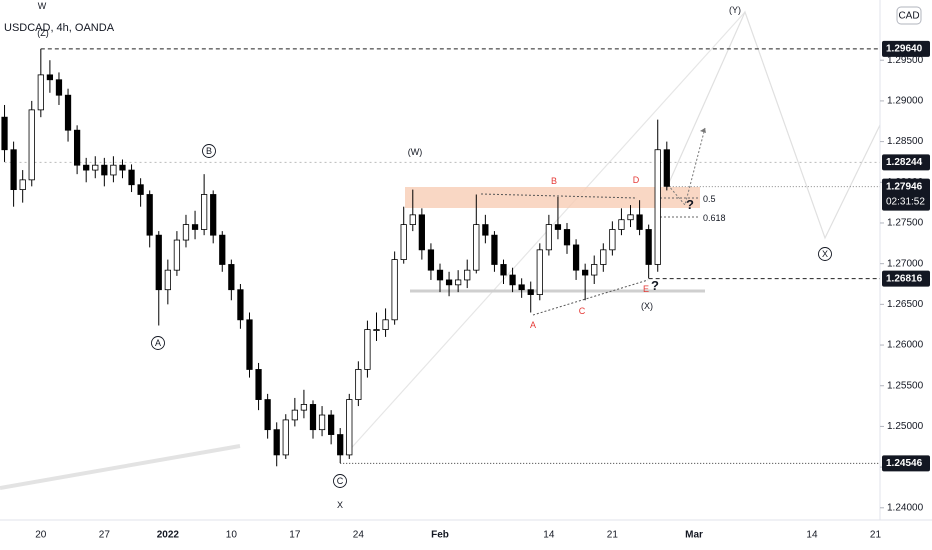 The height and width of the screenshot is (550, 932). What do you see at coordinates (42, 6) in the screenshot?
I see `wave-label: W` at bounding box center [42, 6].